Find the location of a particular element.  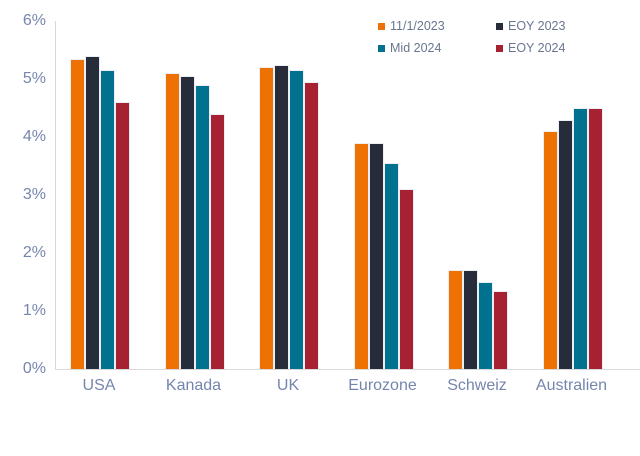

legend-label: 11/1/2023 is located at coordinates (417, 26).